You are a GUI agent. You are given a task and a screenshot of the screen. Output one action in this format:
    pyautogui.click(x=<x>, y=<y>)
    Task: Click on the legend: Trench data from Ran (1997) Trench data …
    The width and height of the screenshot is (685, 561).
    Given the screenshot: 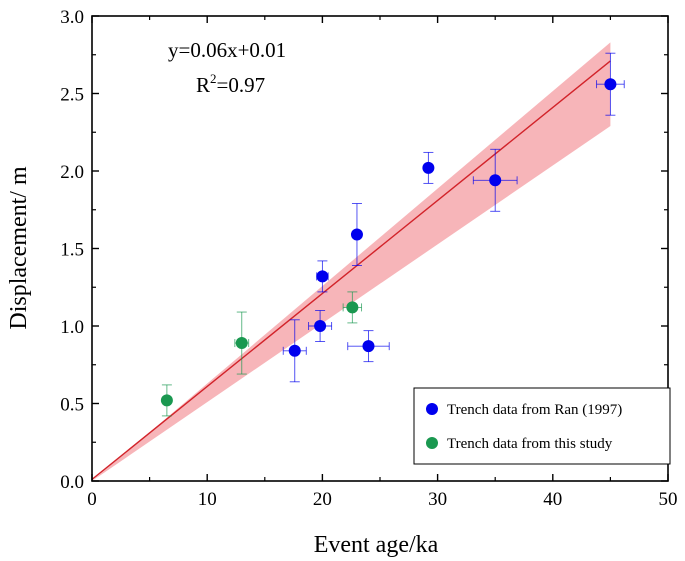 What is the action you would take?
    pyautogui.click(x=542, y=426)
    